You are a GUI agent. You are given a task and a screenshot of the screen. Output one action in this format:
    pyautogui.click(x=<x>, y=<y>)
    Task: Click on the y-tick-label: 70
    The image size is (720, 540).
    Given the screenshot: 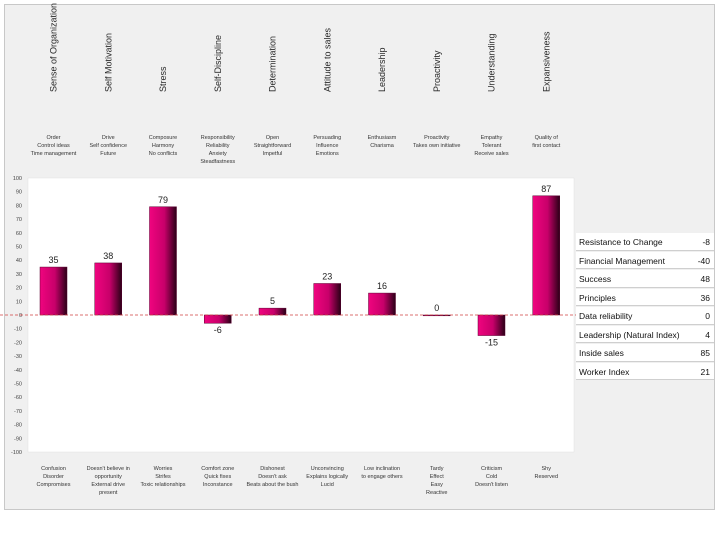 What is the action you would take?
    pyautogui.click(x=19, y=220)
    